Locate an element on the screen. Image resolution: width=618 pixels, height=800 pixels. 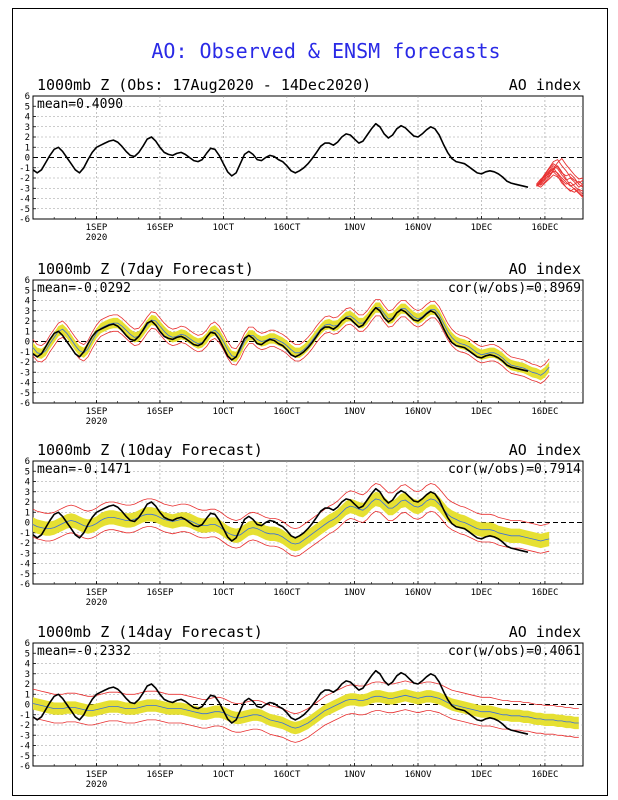
panel-title: 1000mb Z (Obs: 17Aug2020 - 14Dec2020) is located at coordinates (204, 85).